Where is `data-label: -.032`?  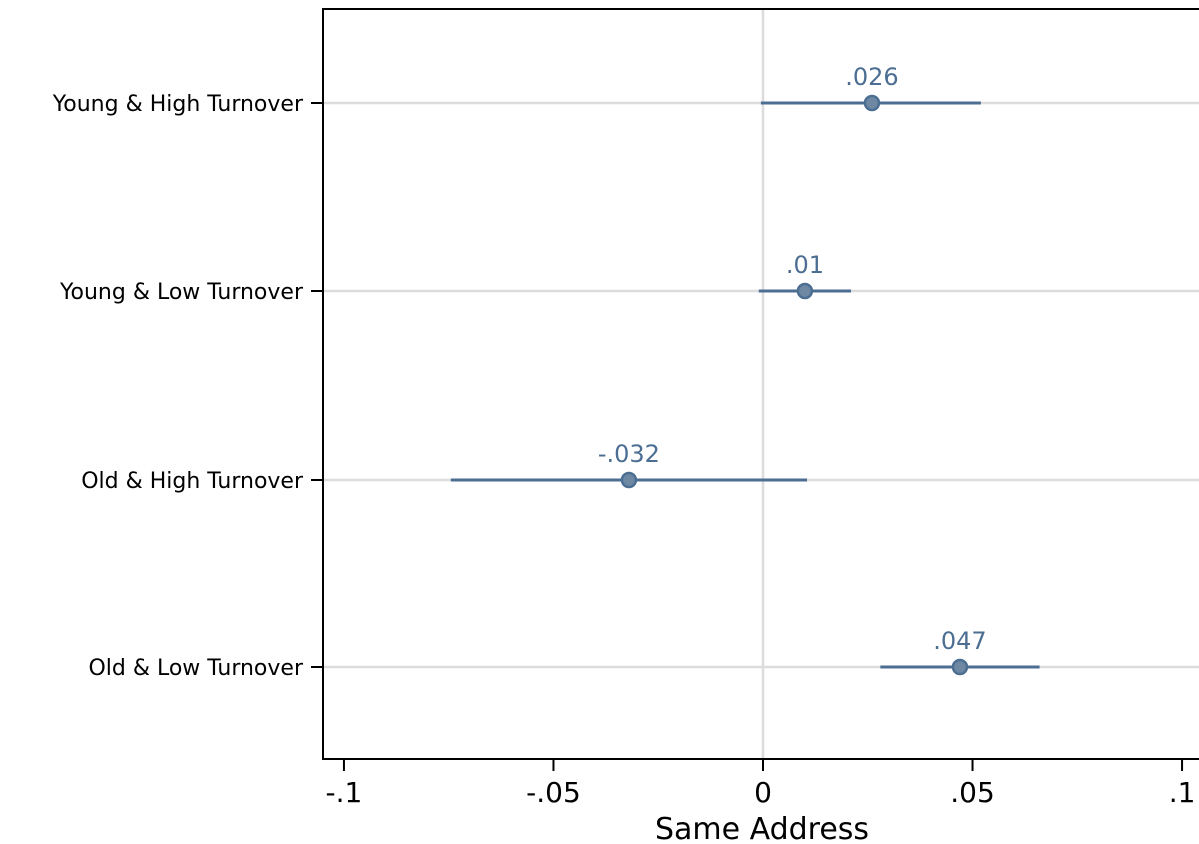 data-label: -.032 is located at coordinates (629, 454).